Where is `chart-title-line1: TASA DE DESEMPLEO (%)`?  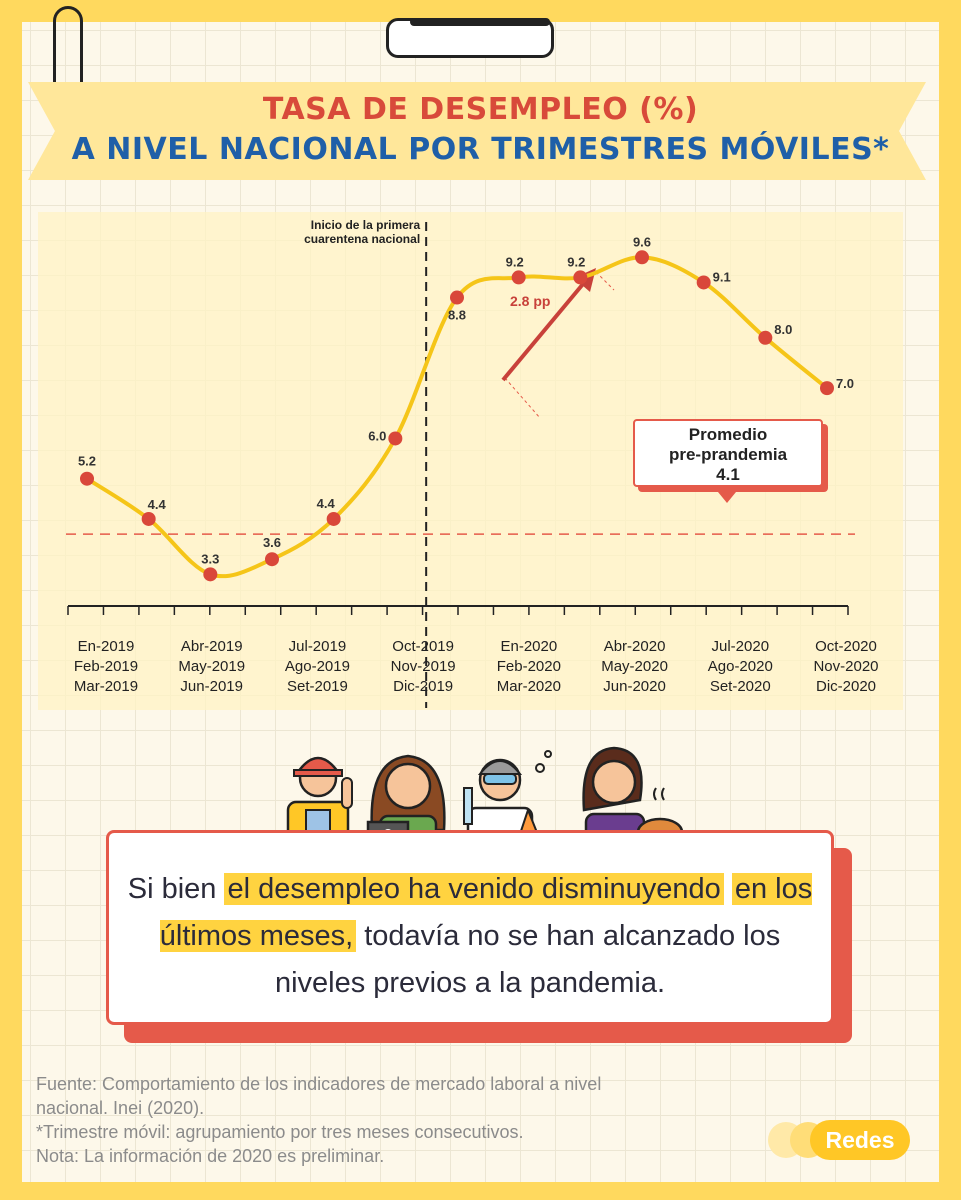 chart-title-line1: TASA DE DESEMPLEO (%) is located at coordinates (480, 109).